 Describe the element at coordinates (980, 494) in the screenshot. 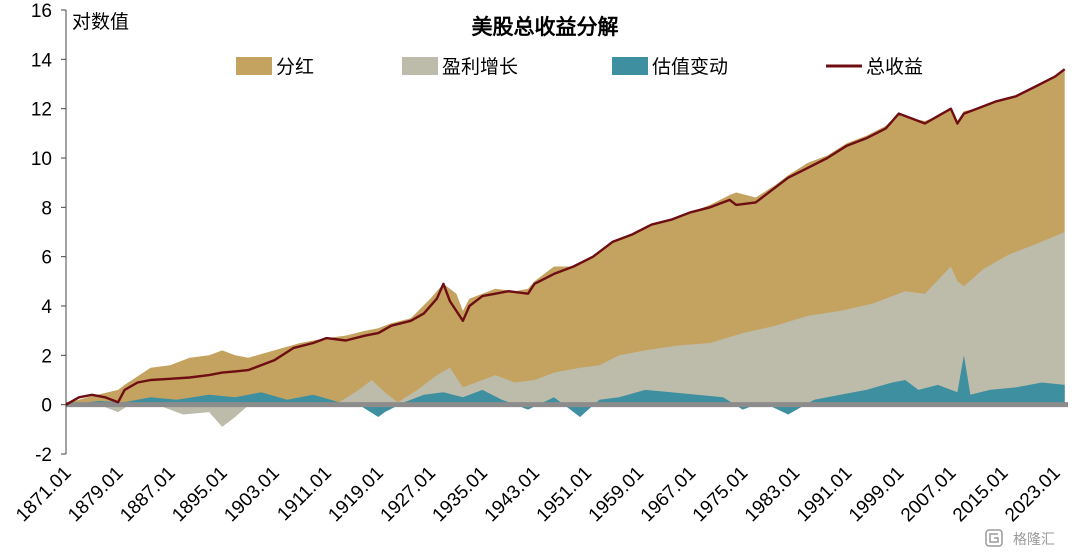

I see `x-tick-label: 2015.01` at that location.